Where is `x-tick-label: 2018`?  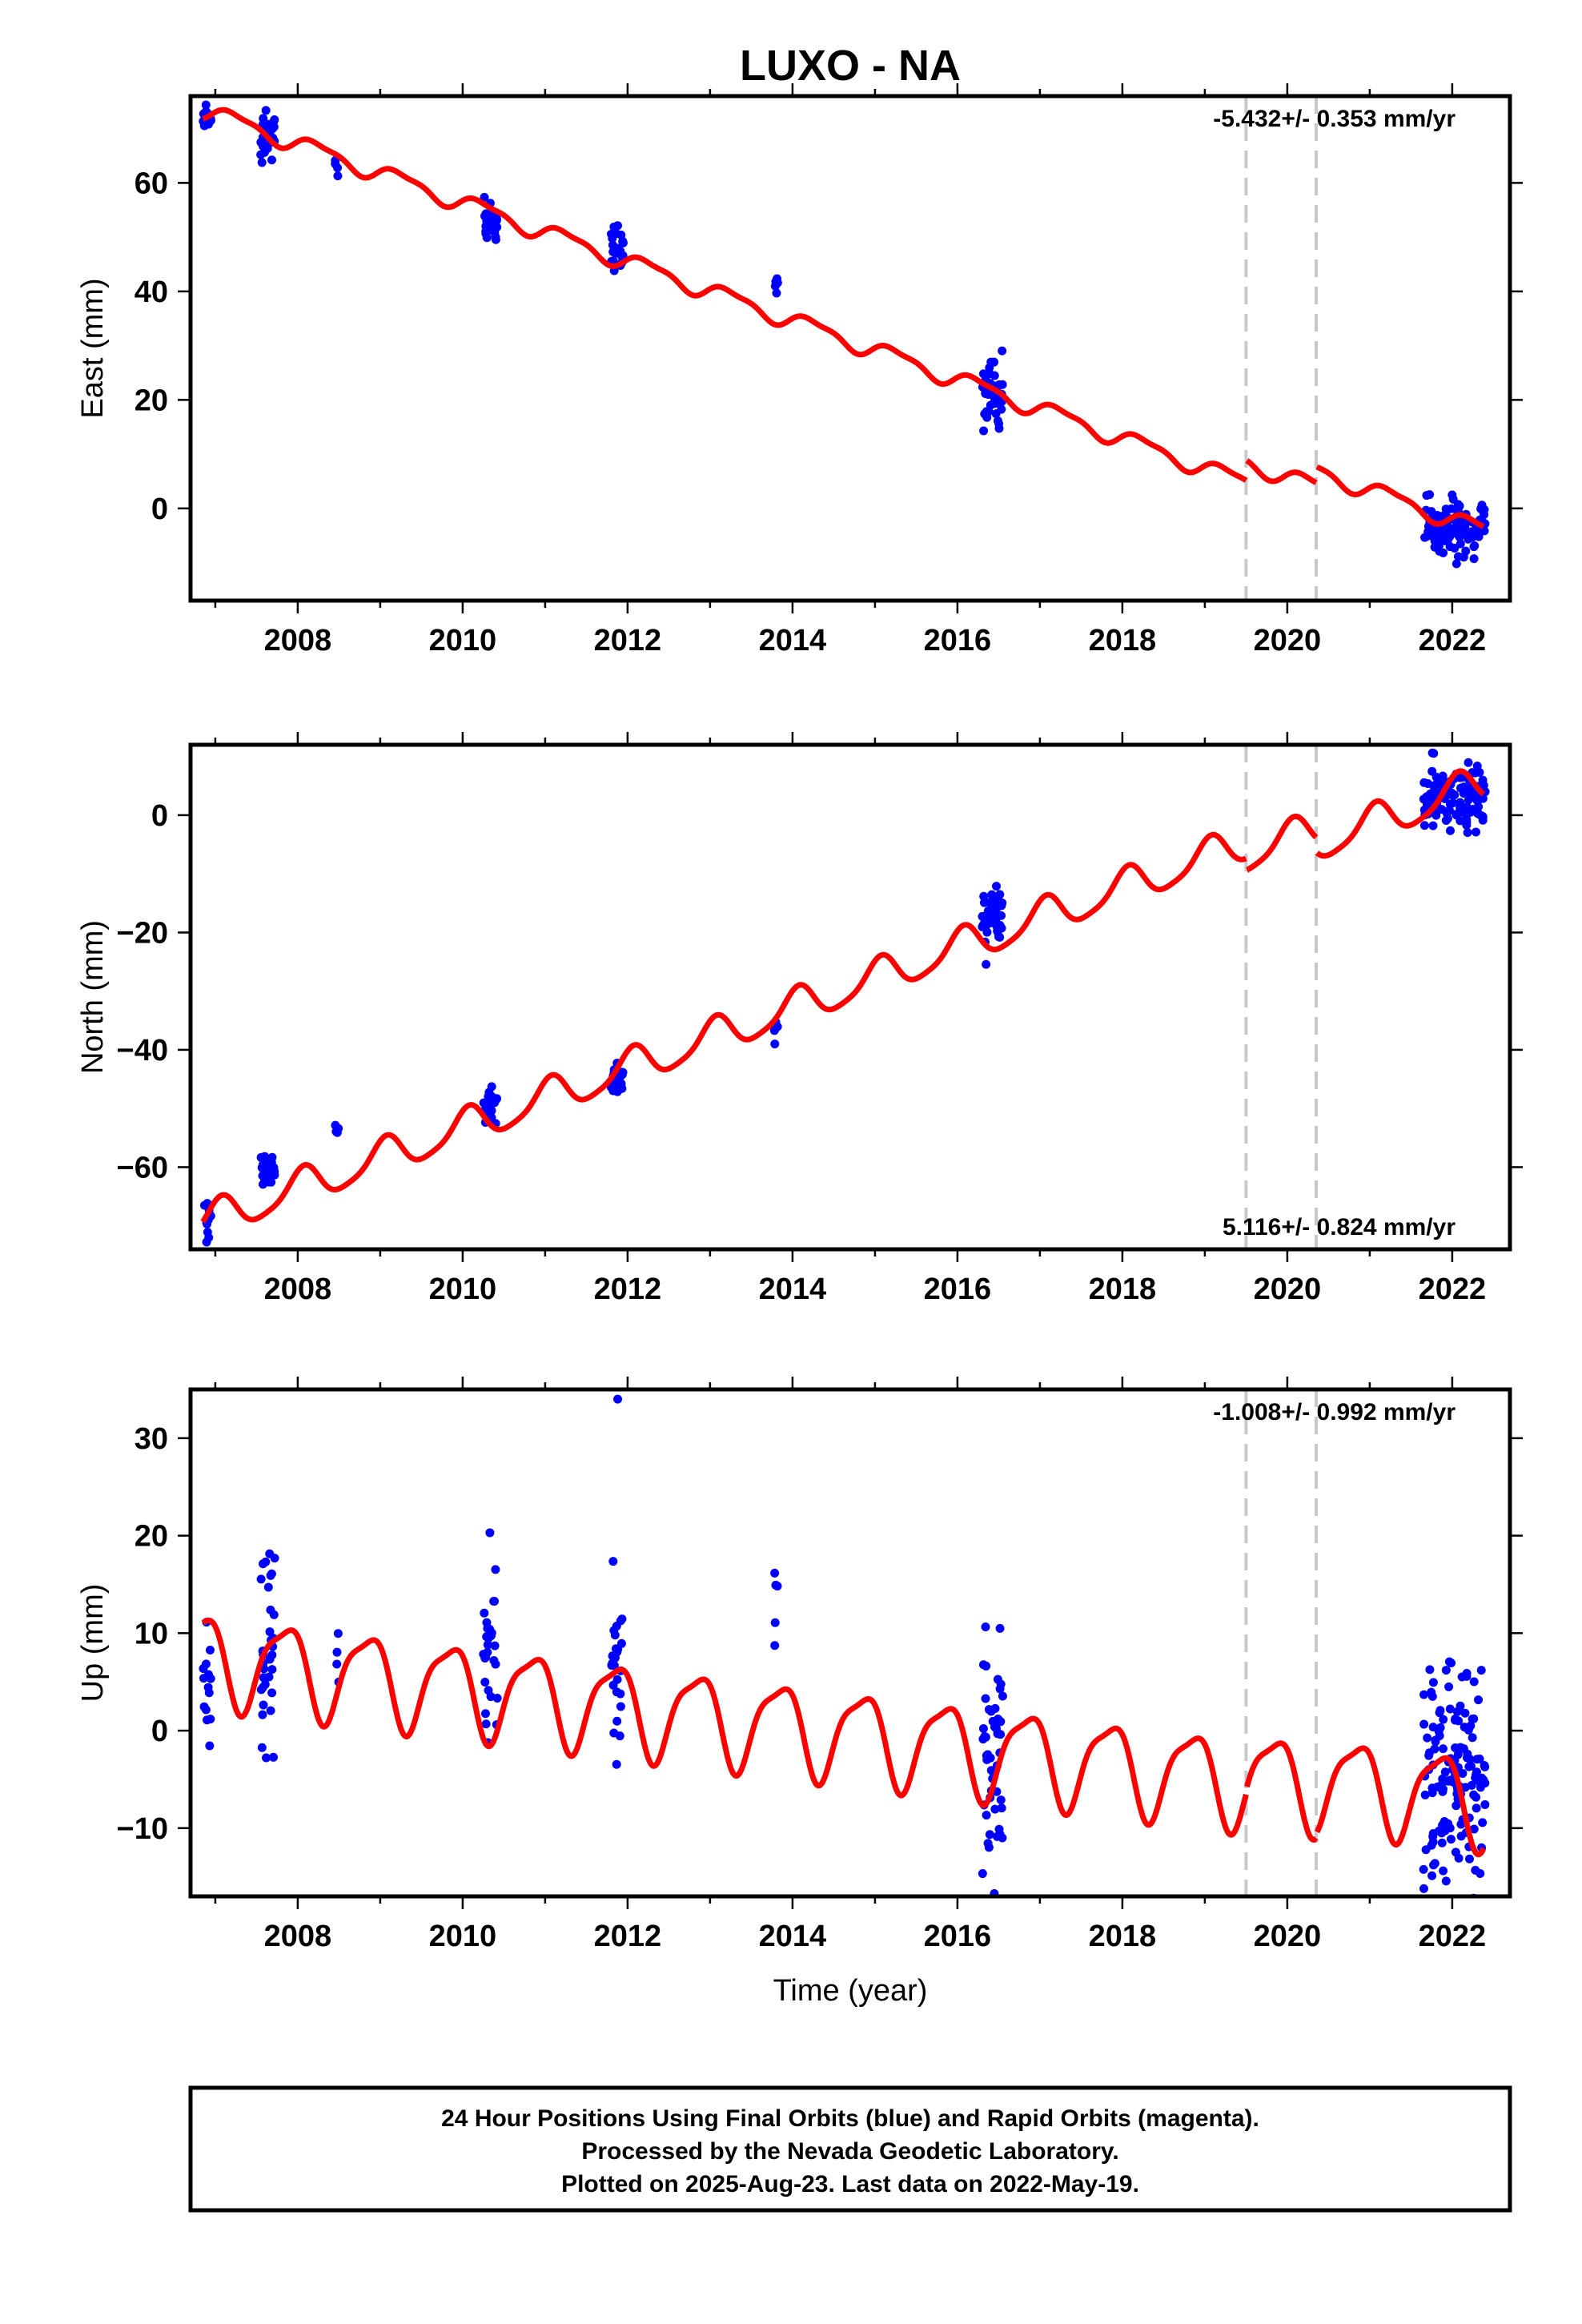 x-tick-label: 2018 is located at coordinates (1123, 640).